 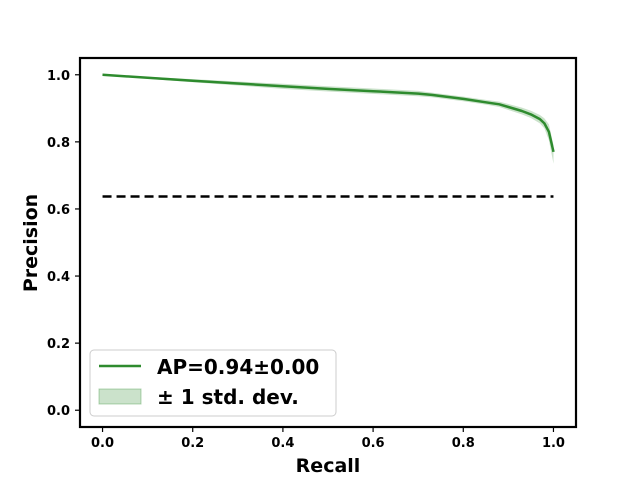 What do you see at coordinates (58, 76) in the screenshot?
I see `y-tick-label: 1.0` at bounding box center [58, 76].